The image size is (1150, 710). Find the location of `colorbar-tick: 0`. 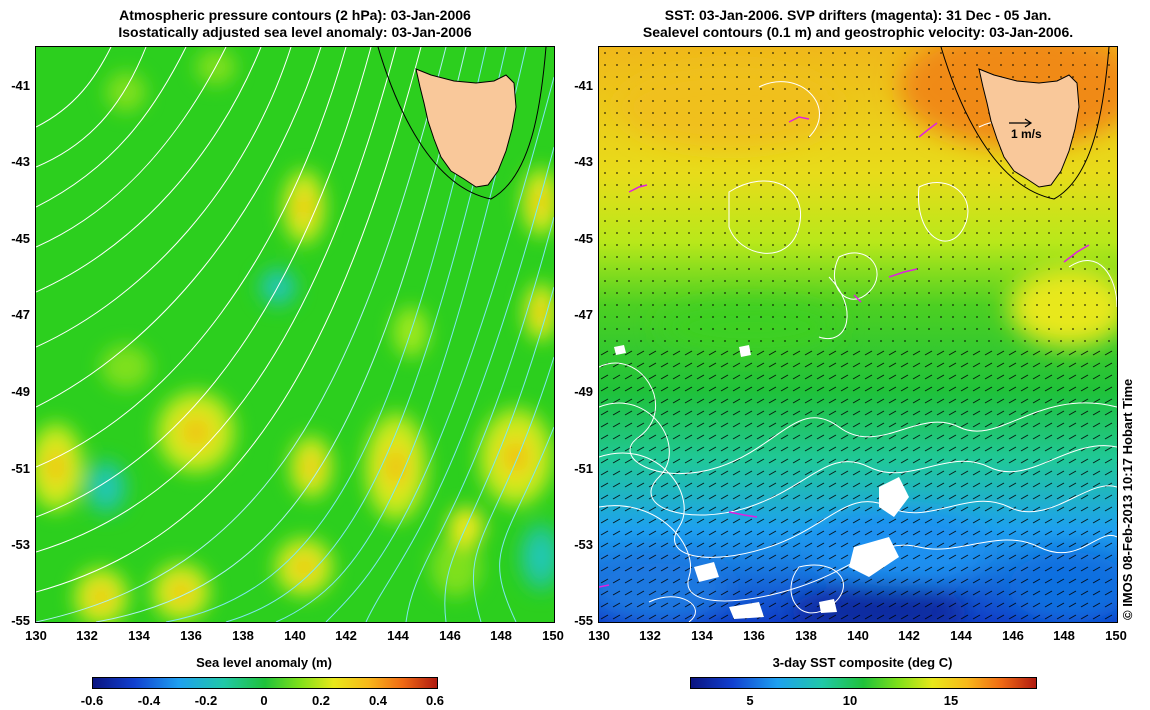

colorbar-tick: 0 is located at coordinates (264, 700).